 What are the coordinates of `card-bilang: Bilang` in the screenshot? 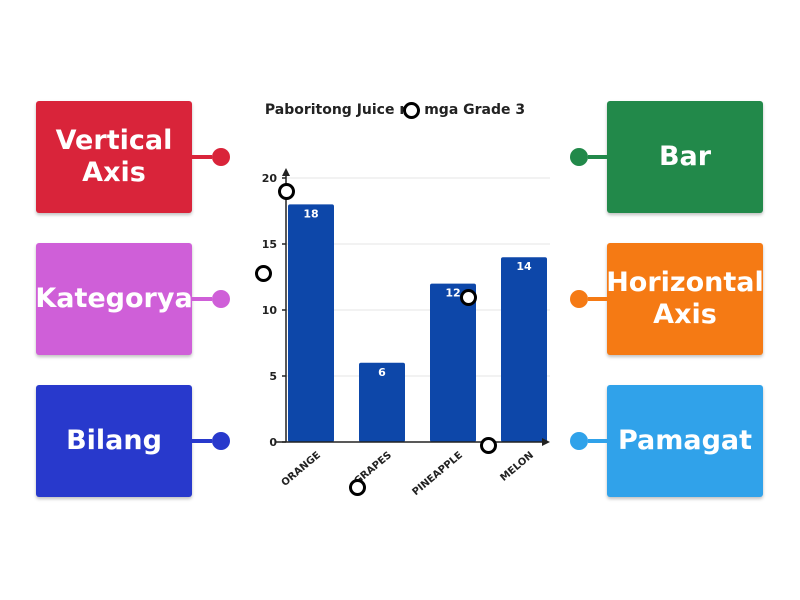 It's located at (114, 441).